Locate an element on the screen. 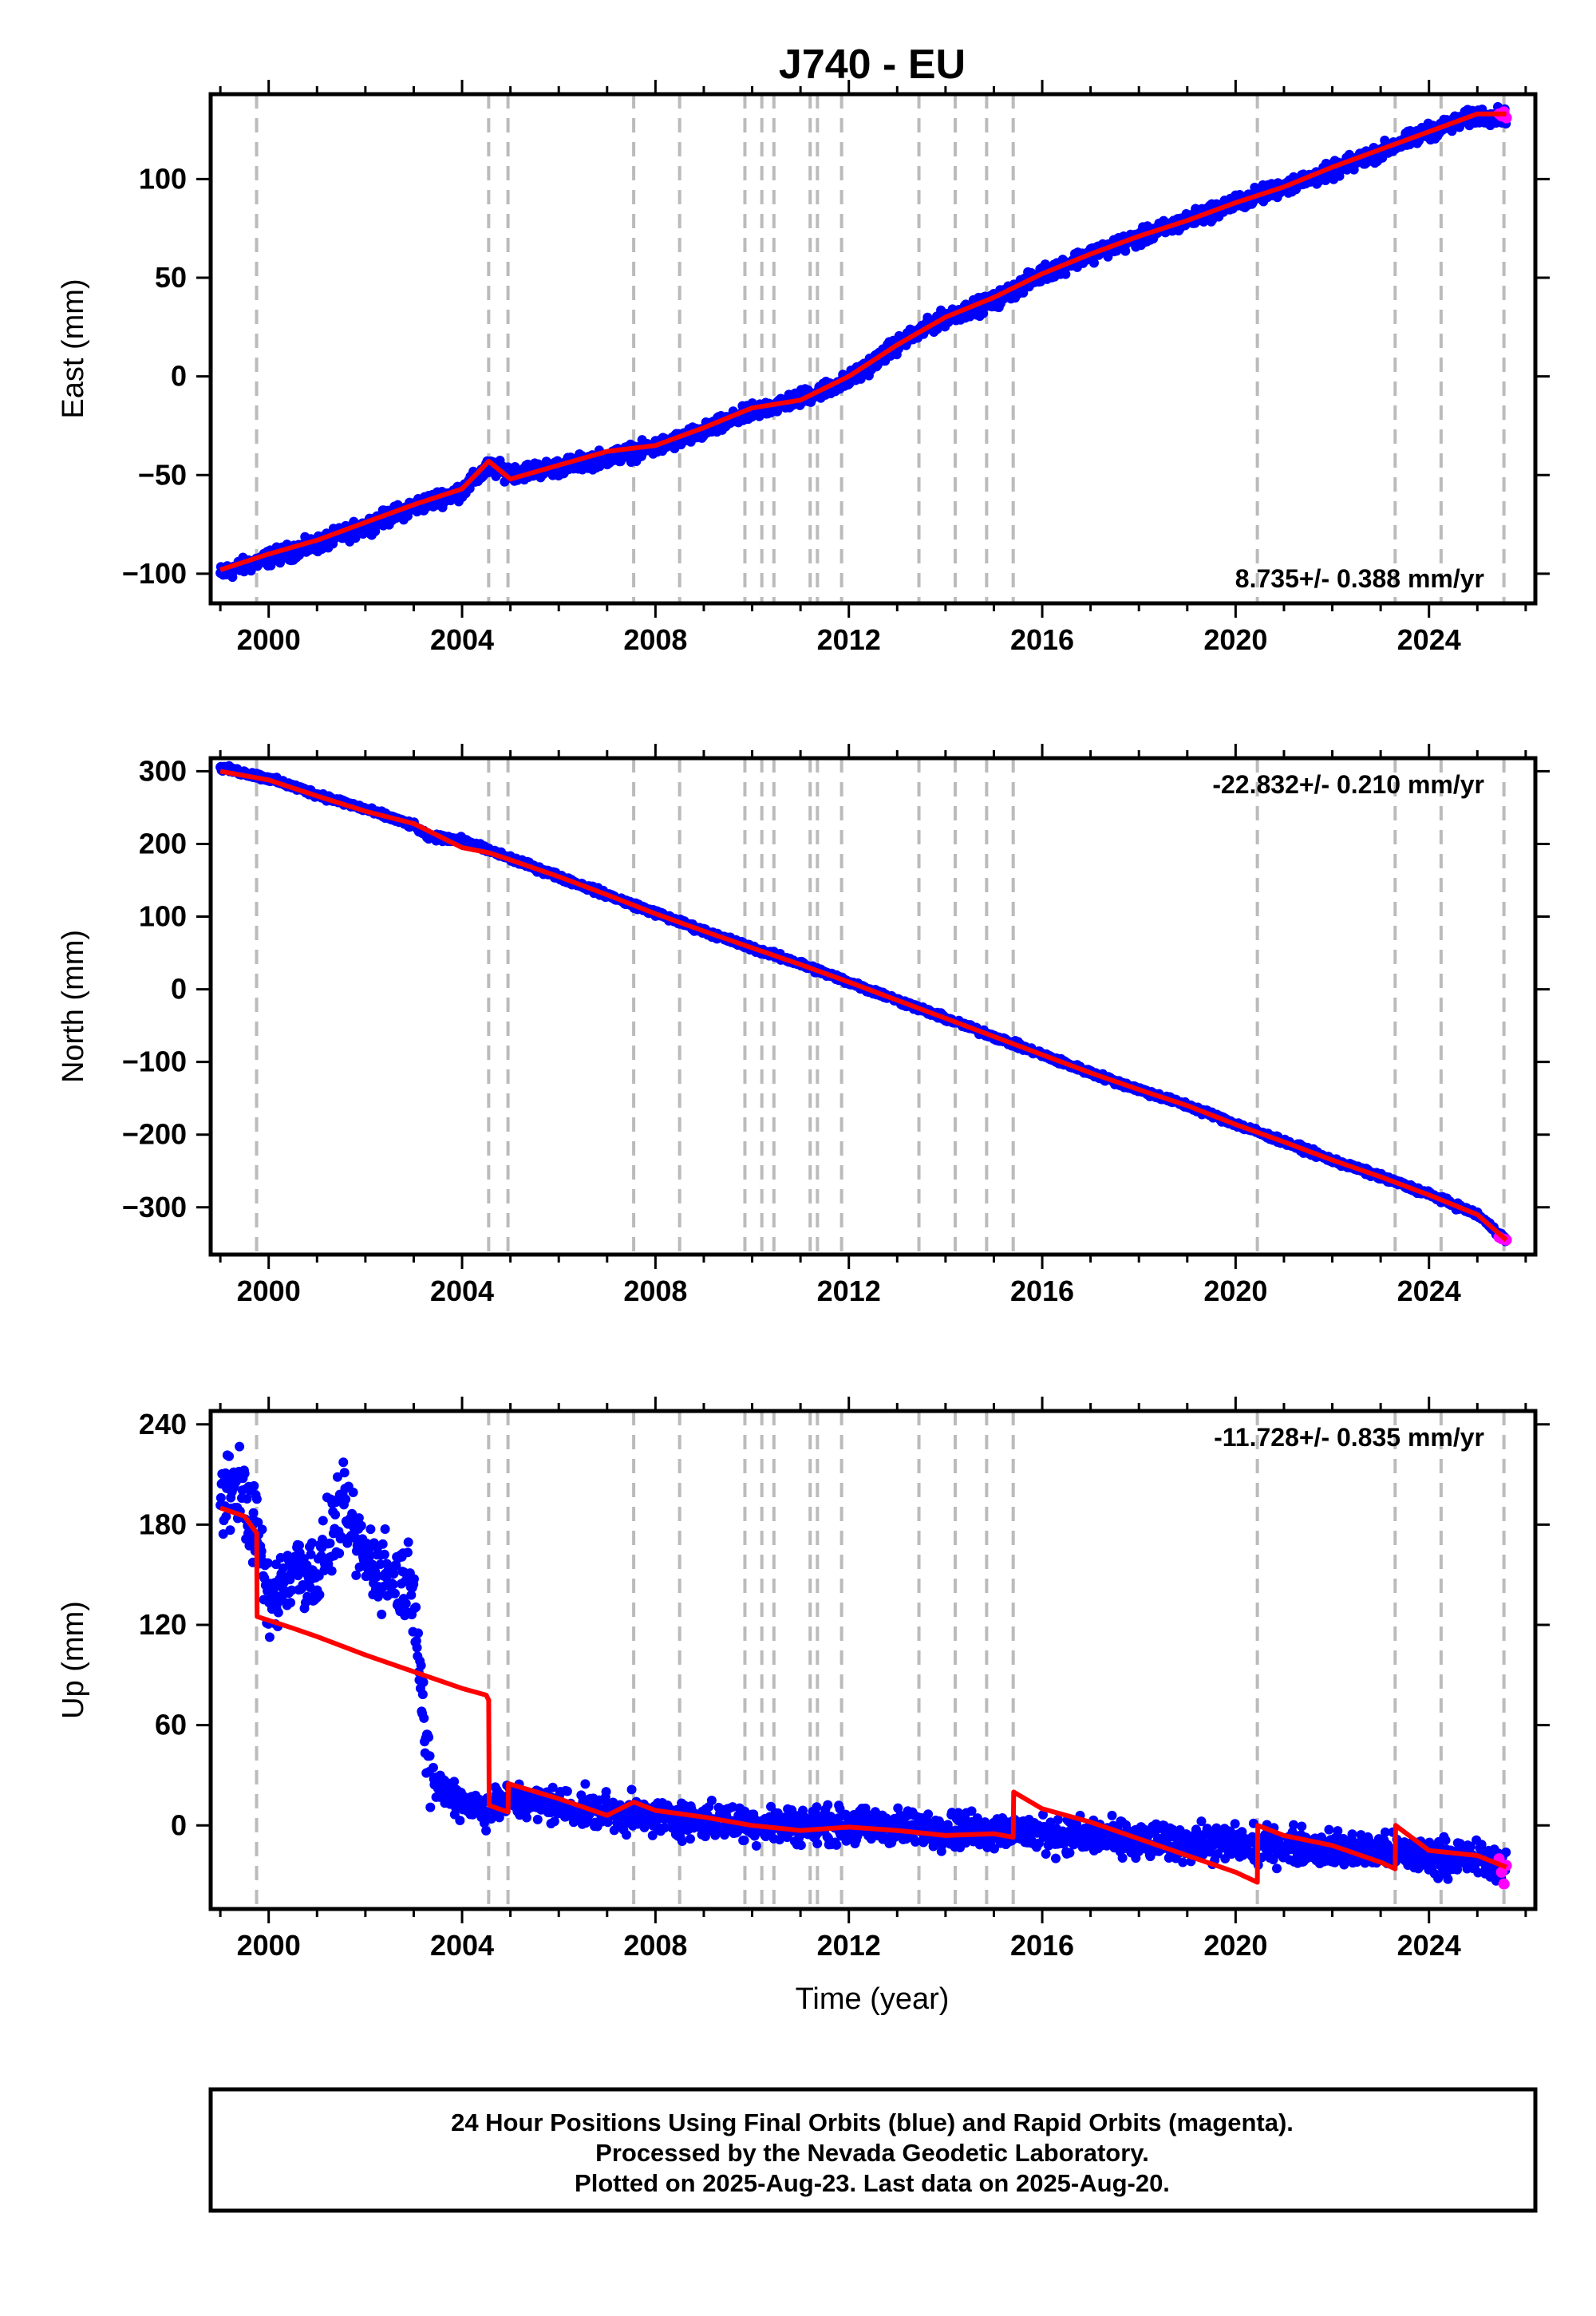 The image size is (1596, 2316). y-tick-label: −50 is located at coordinates (162, 475).